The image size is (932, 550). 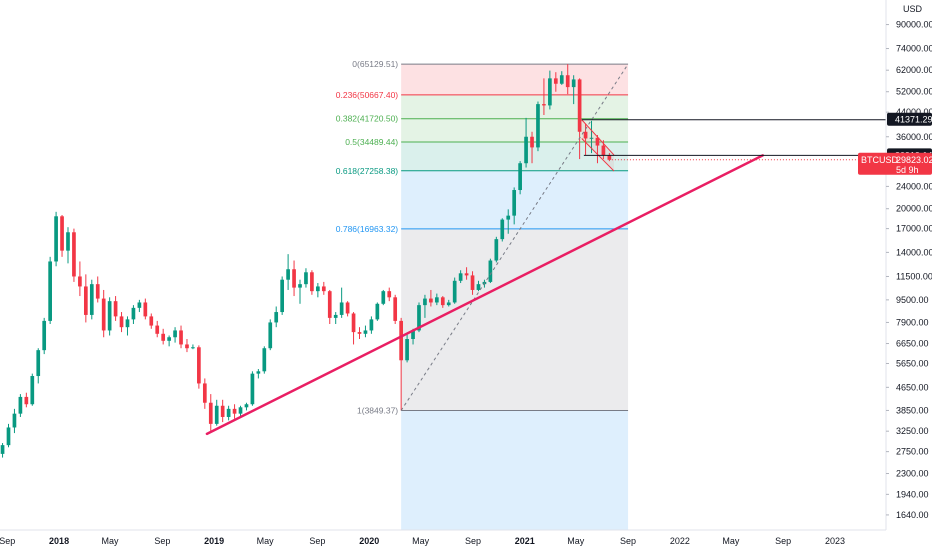 What do you see at coordinates (913, 9) in the screenshot?
I see `currency-label: USD` at bounding box center [913, 9].